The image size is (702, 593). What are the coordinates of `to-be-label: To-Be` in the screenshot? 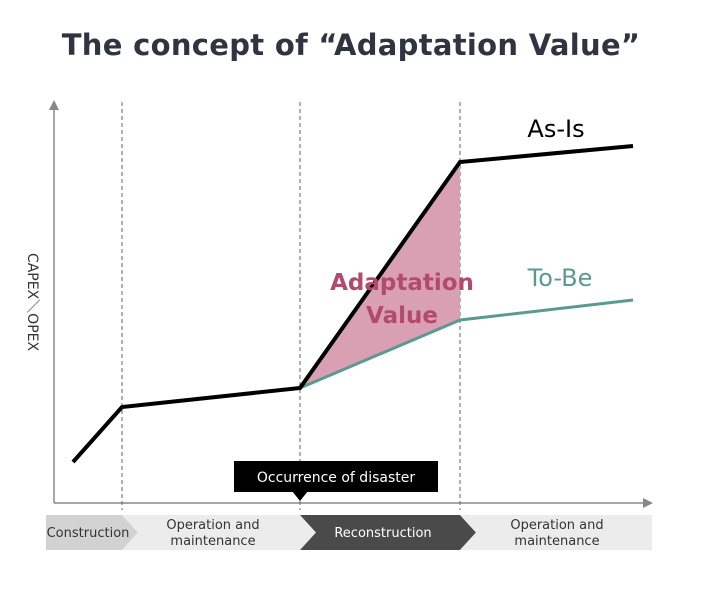 It's located at (560, 278).